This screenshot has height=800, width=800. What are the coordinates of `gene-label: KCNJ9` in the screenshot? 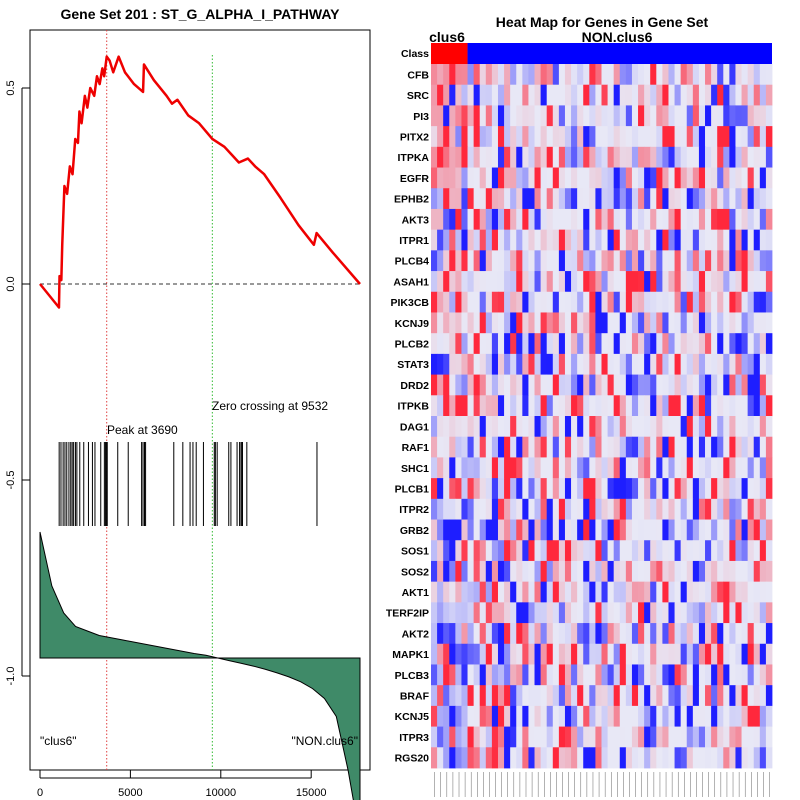 It's located at (412, 324).